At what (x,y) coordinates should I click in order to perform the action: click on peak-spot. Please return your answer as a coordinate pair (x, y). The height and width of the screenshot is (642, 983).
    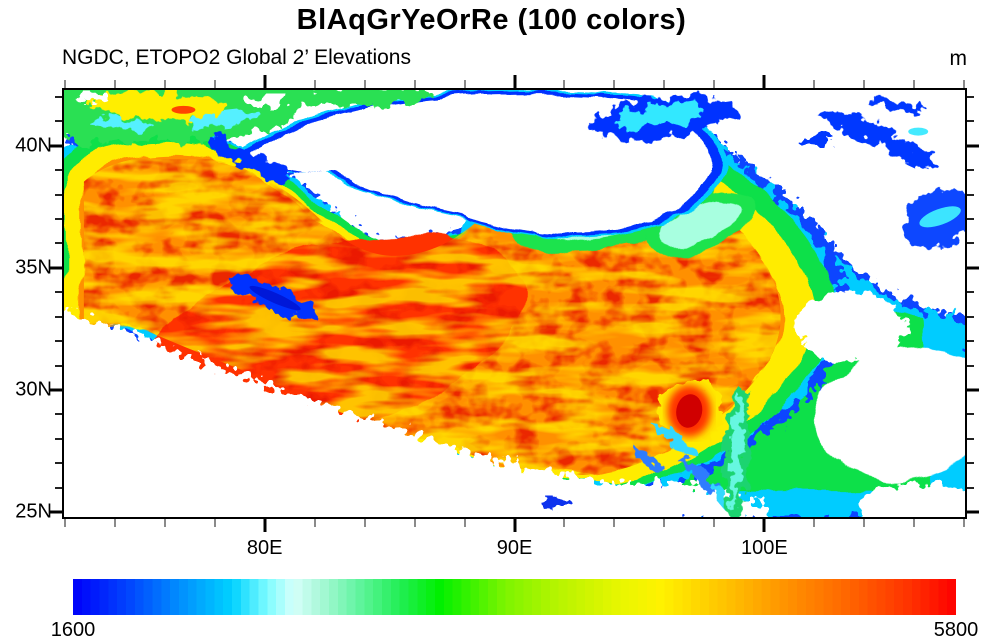
    Looking at the image, I should click on (689, 411).